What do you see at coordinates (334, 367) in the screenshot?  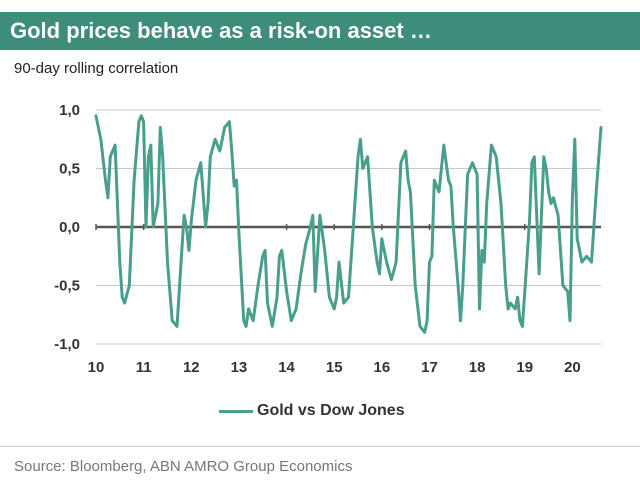 I see `x-tick-label: 15` at bounding box center [334, 367].